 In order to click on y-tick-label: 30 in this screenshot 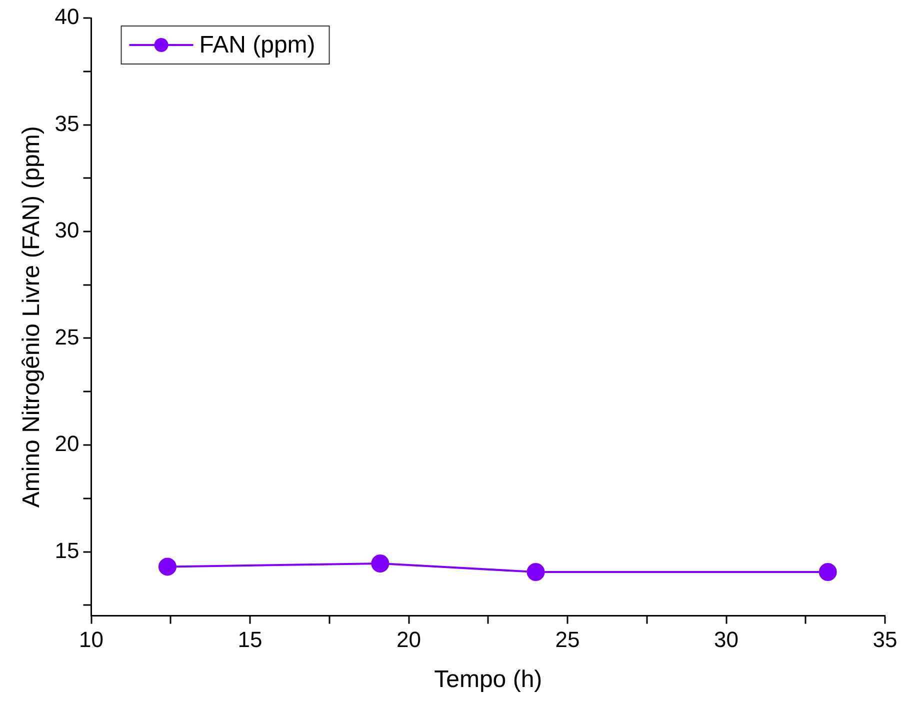, I will do `click(67, 230)`.